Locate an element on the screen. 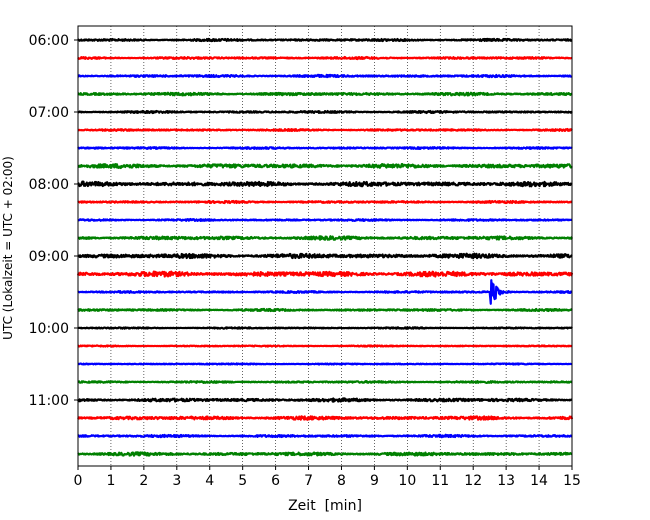  x-tick-label: 2 is located at coordinates (143, 481).